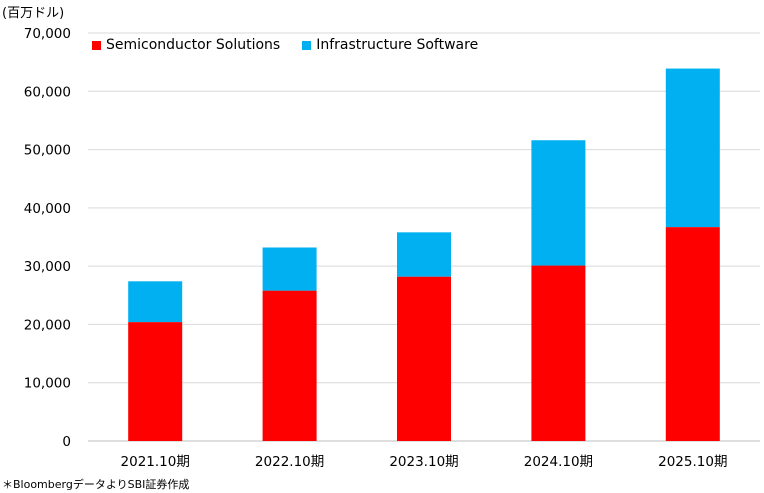 The height and width of the screenshot is (493, 764). Describe the element at coordinates (289, 365) in the screenshot. I see `bar-semiconductor-2022.10期` at that location.